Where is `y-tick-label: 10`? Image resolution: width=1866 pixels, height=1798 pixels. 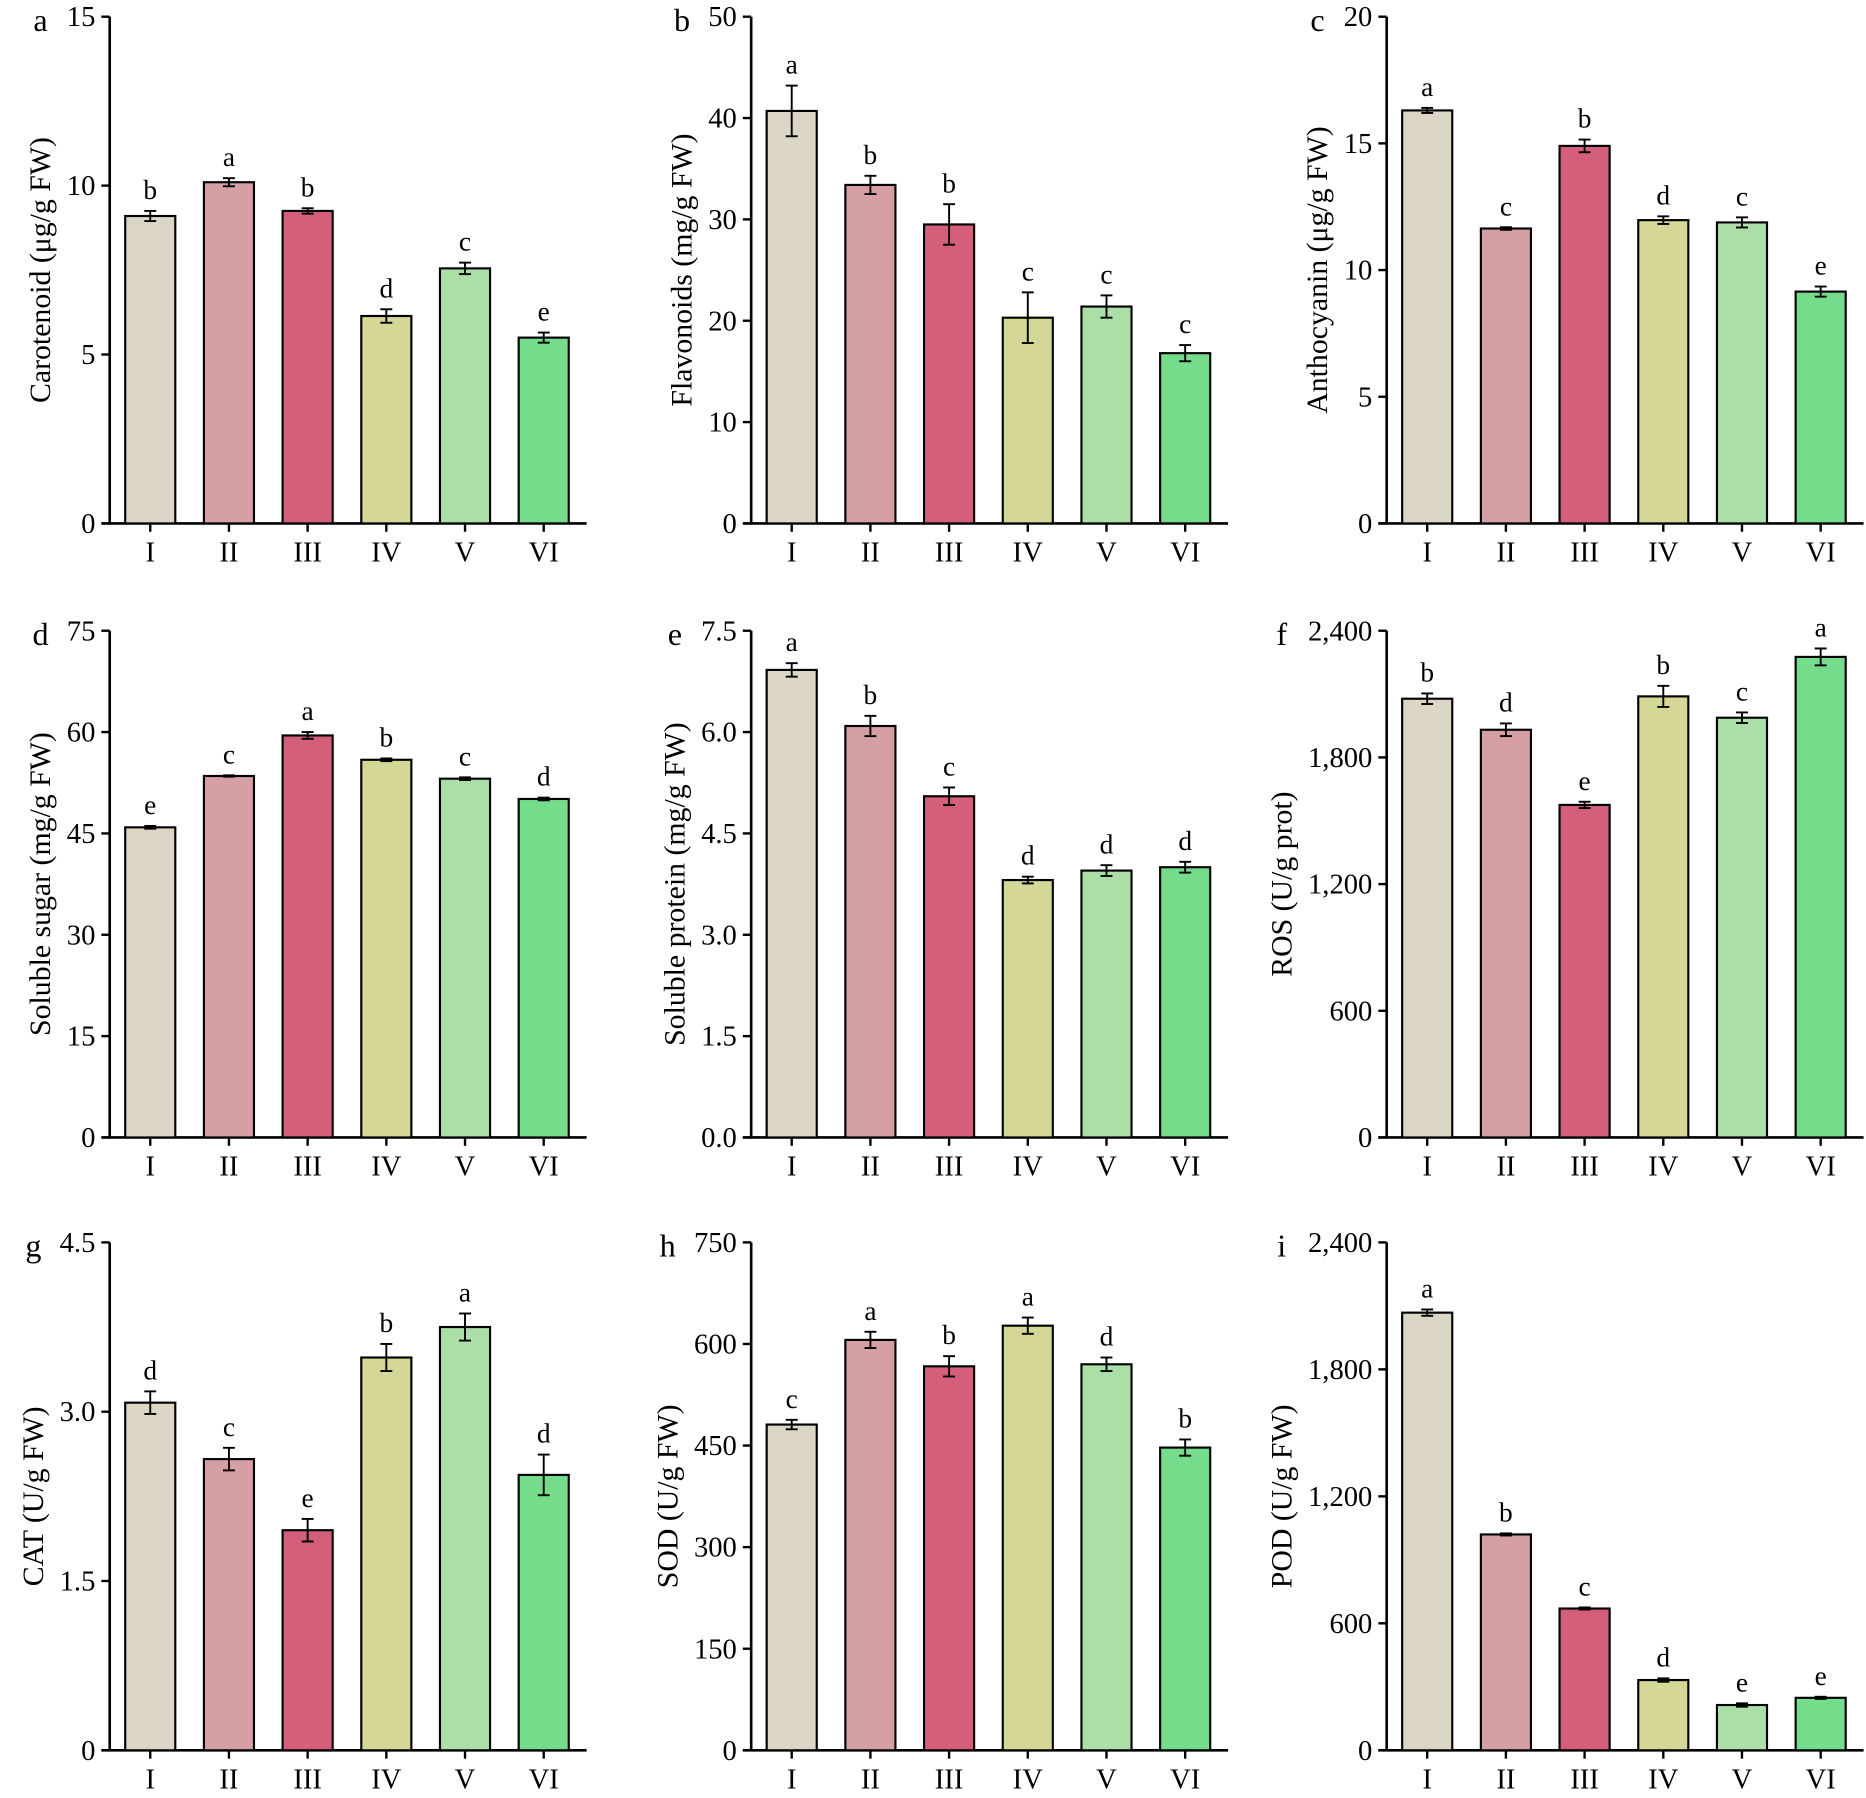
y-tick-label: 10 is located at coordinates (81, 186).